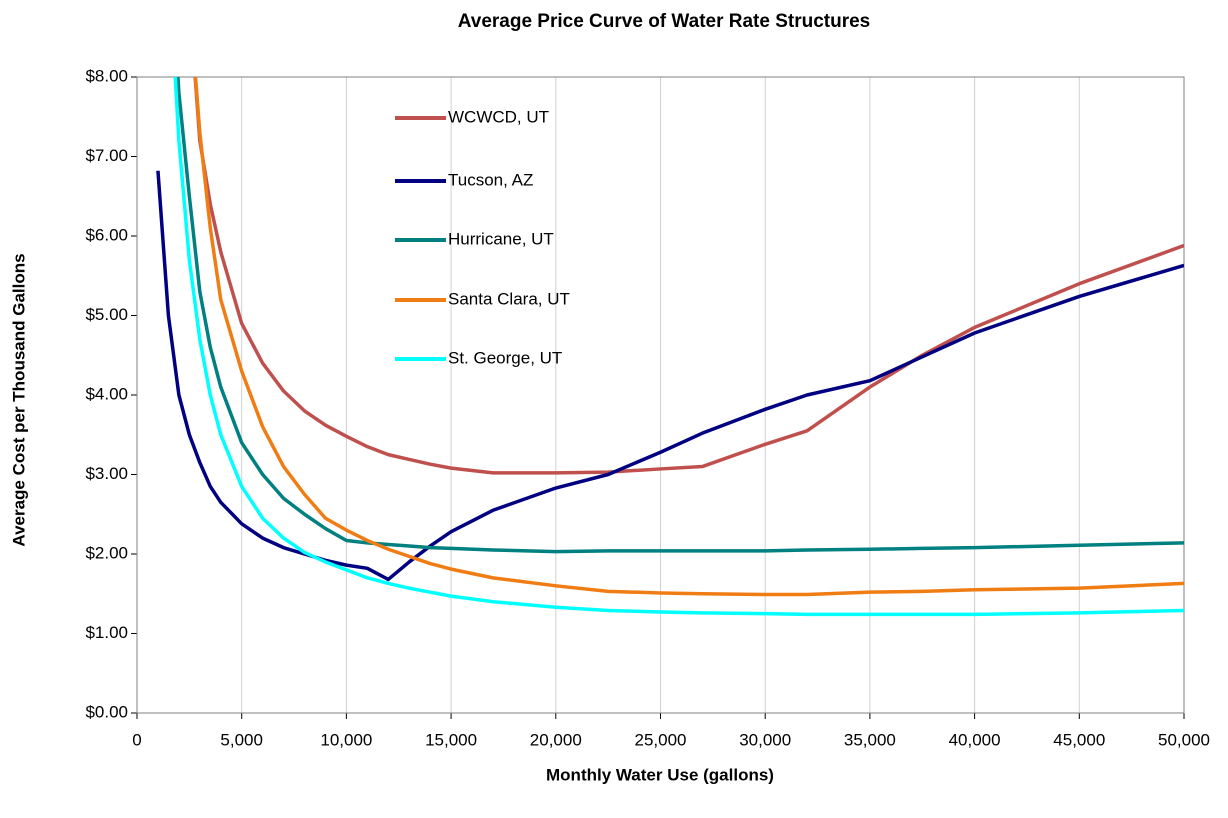  What do you see at coordinates (509, 298) in the screenshot?
I see `legend-label: Santa Clara, UT` at bounding box center [509, 298].